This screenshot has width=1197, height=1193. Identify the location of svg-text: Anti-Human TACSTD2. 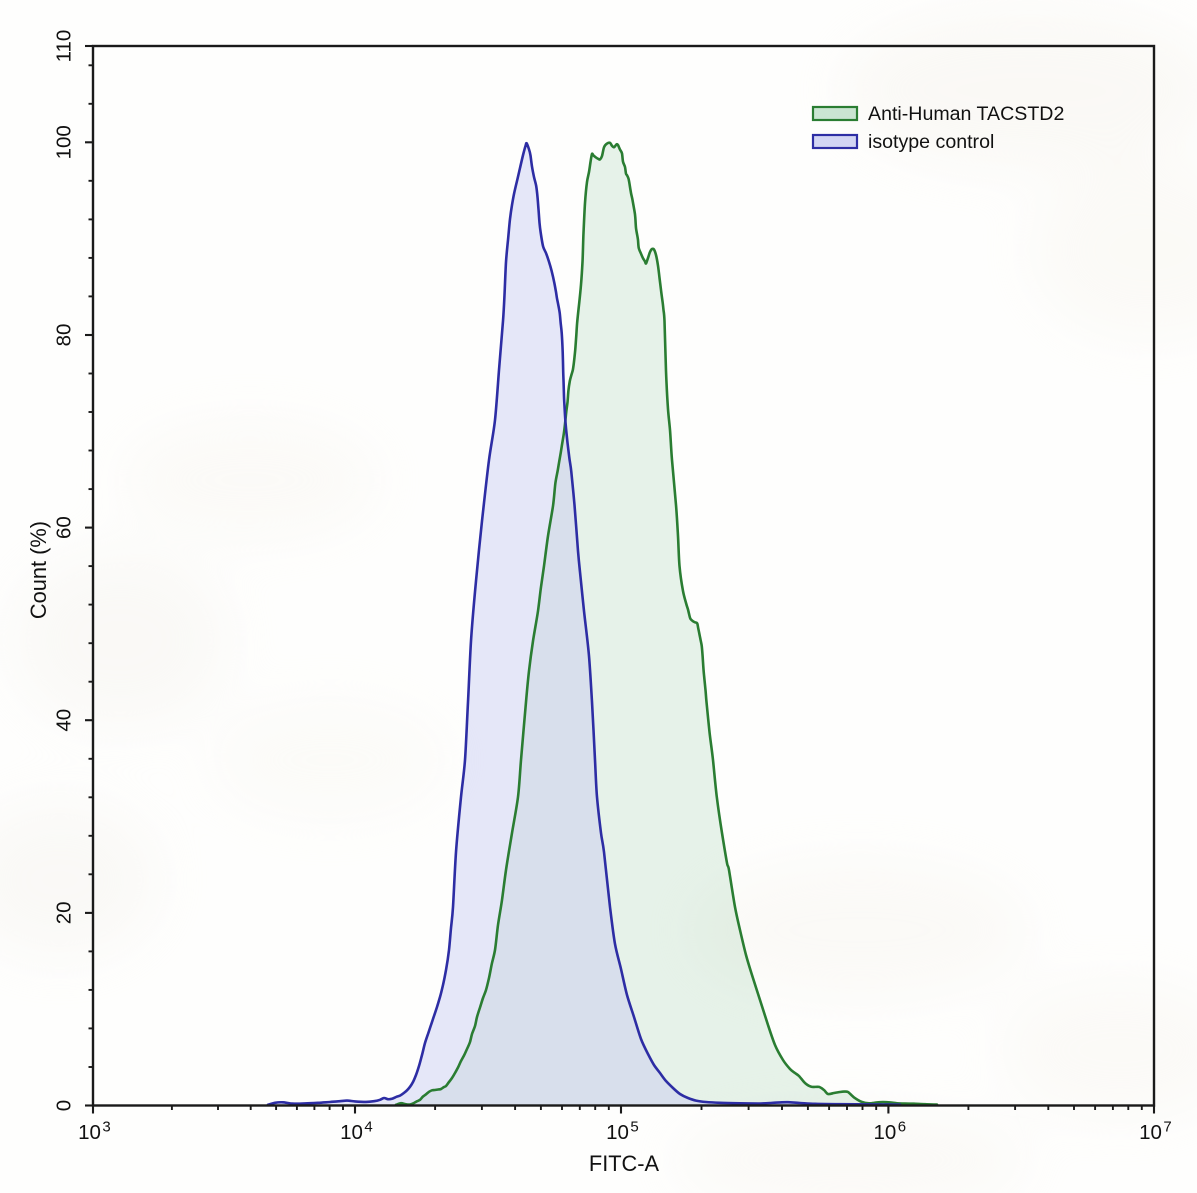
(966, 114).